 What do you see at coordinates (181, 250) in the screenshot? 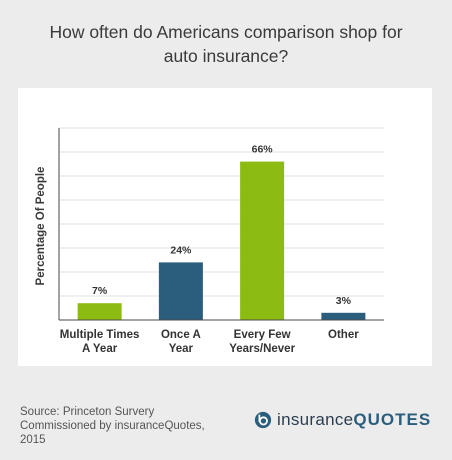
I see `bar-value-label: 24%` at bounding box center [181, 250].